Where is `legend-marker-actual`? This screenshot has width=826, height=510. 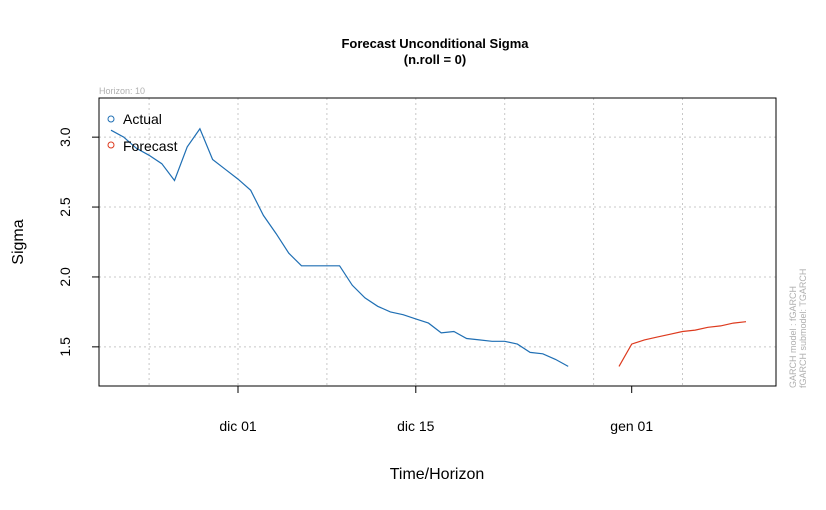 legend-marker-actual is located at coordinates (111, 119).